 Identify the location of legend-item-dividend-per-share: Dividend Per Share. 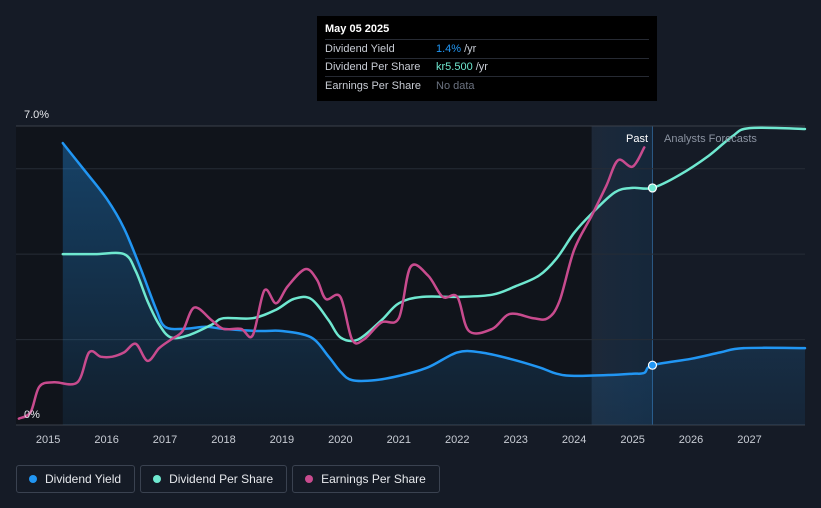
(214, 479).